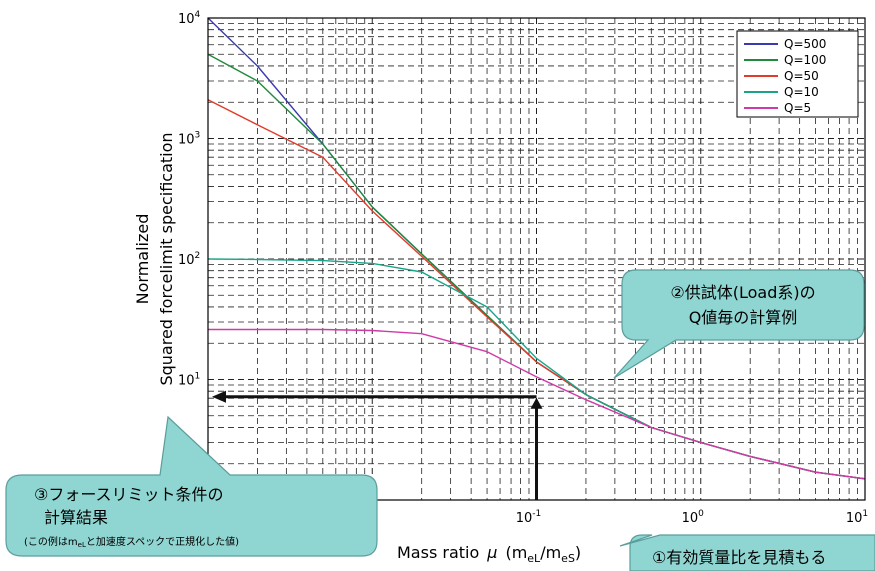 Image resolution: width=875 pixels, height=571 pixels. What do you see at coordinates (142, 259) in the screenshot?
I see `y-axis-title-line1: Normalized` at bounding box center [142, 259].